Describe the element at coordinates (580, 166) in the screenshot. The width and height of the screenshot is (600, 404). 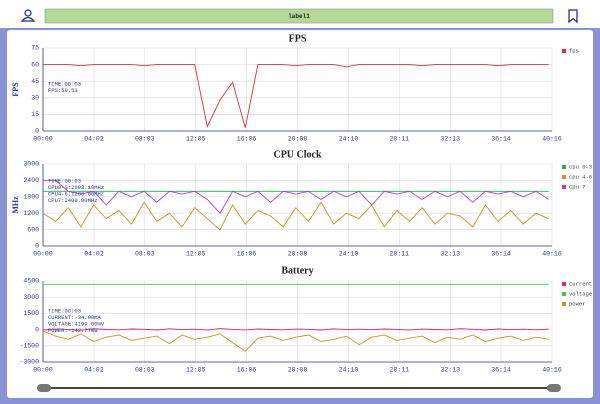
I see `legend-label: cpu 0-3` at that location.